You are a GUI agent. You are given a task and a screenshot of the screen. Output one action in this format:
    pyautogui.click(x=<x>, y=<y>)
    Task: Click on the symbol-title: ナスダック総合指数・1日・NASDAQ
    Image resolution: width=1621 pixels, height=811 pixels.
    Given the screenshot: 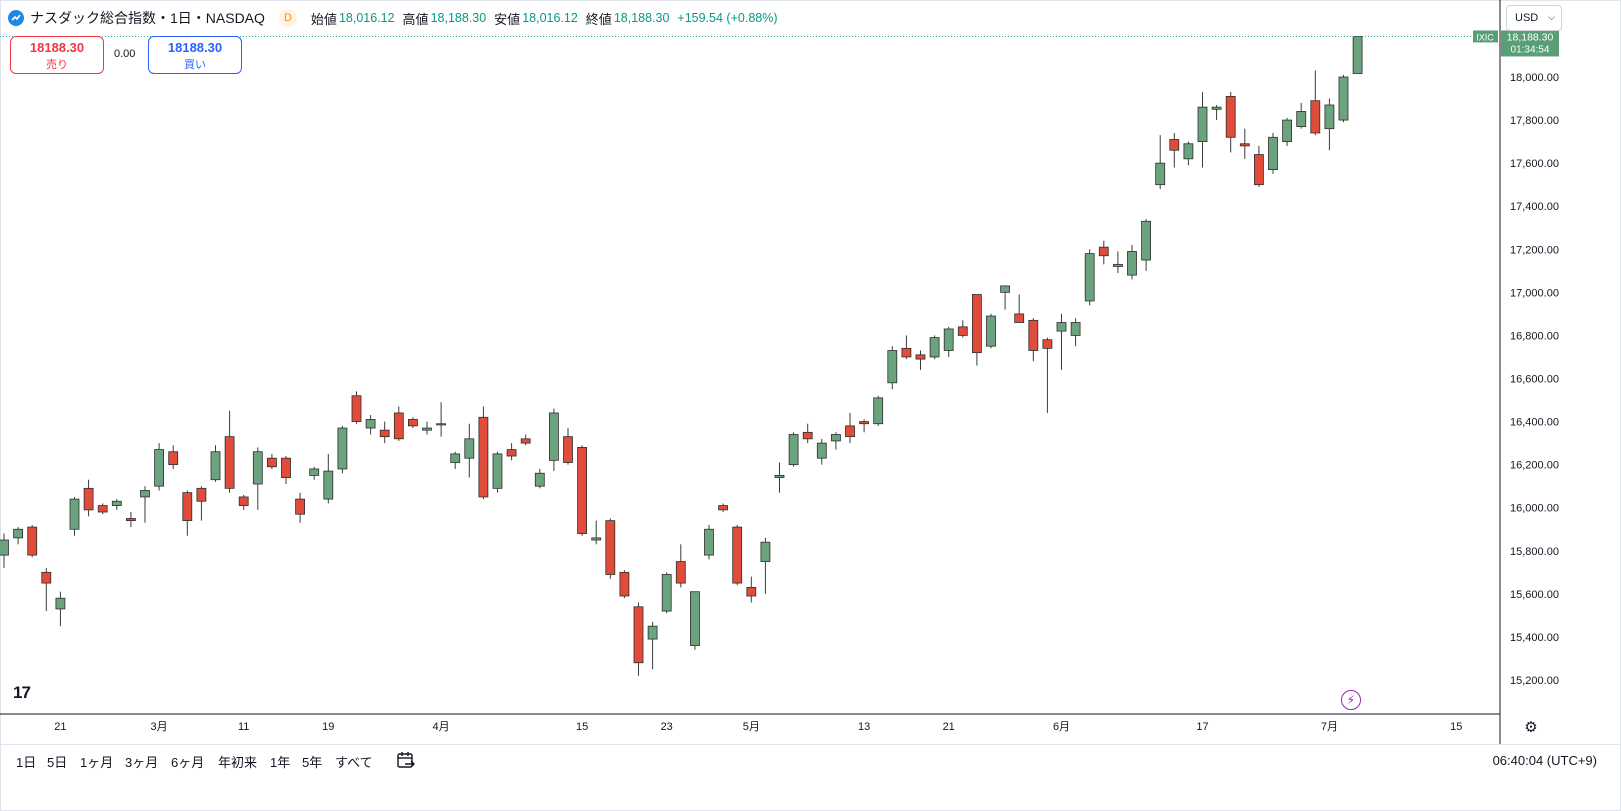 What is the action you would take?
    pyautogui.click(x=147, y=18)
    